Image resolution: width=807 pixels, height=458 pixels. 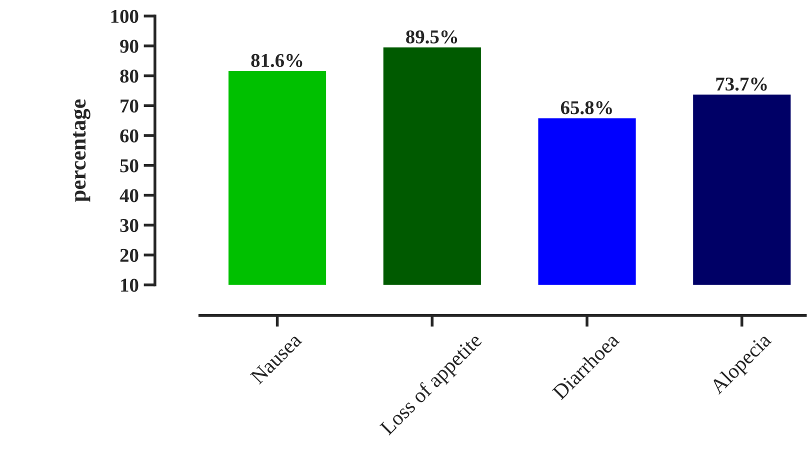 What do you see at coordinates (129, 106) in the screenshot?
I see `y-tick-label: 70` at bounding box center [129, 106].